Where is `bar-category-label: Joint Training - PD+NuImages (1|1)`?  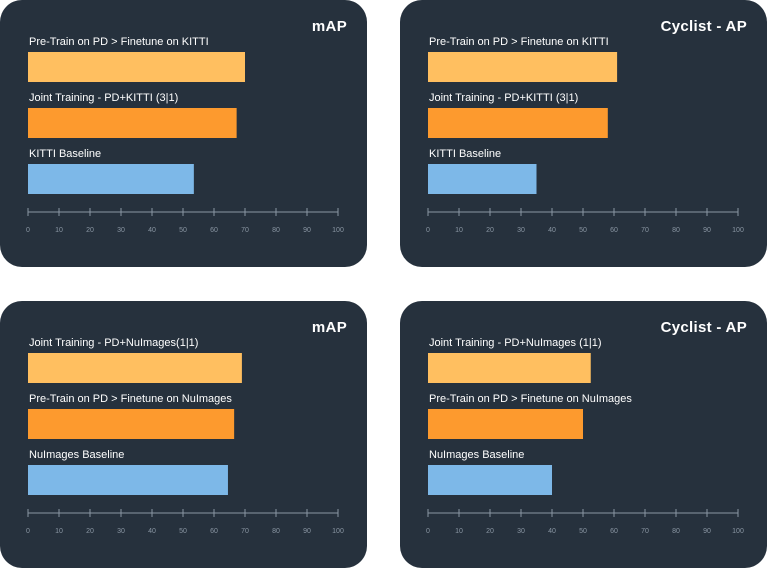 bar-category-label: Joint Training - PD+NuImages (1|1) is located at coordinates (515, 343).